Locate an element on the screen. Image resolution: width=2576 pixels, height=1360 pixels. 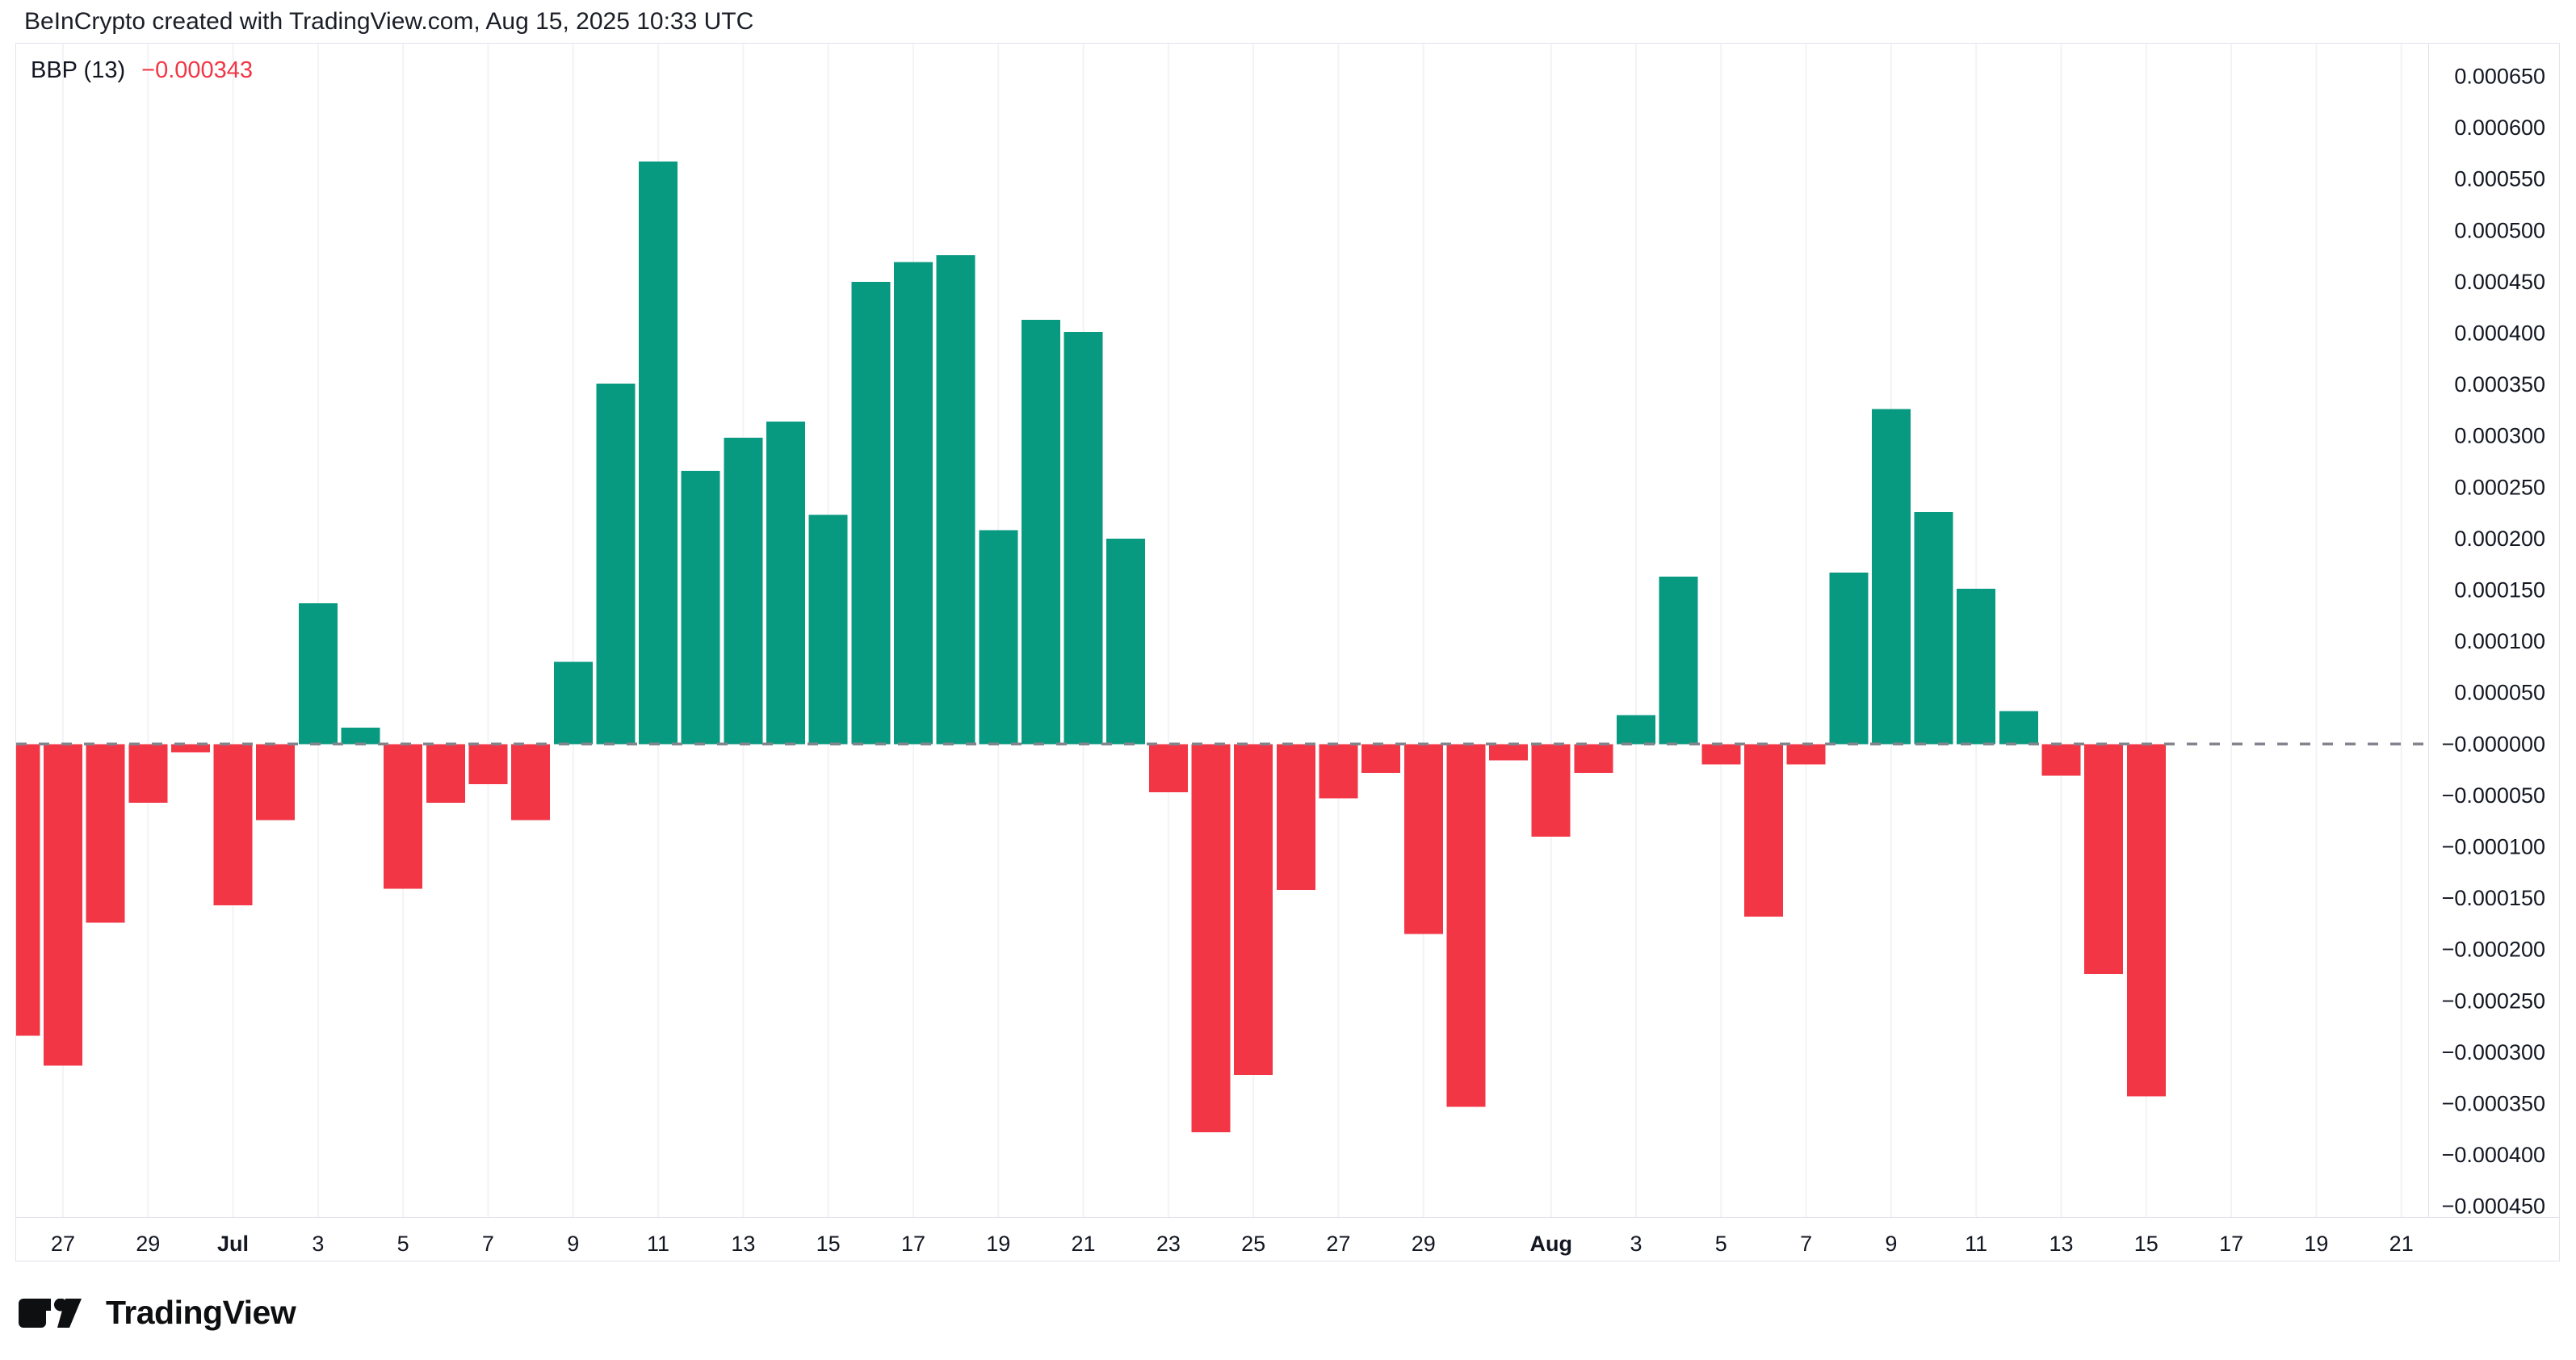
time-axis-label: 9 is located at coordinates (1891, 1244).